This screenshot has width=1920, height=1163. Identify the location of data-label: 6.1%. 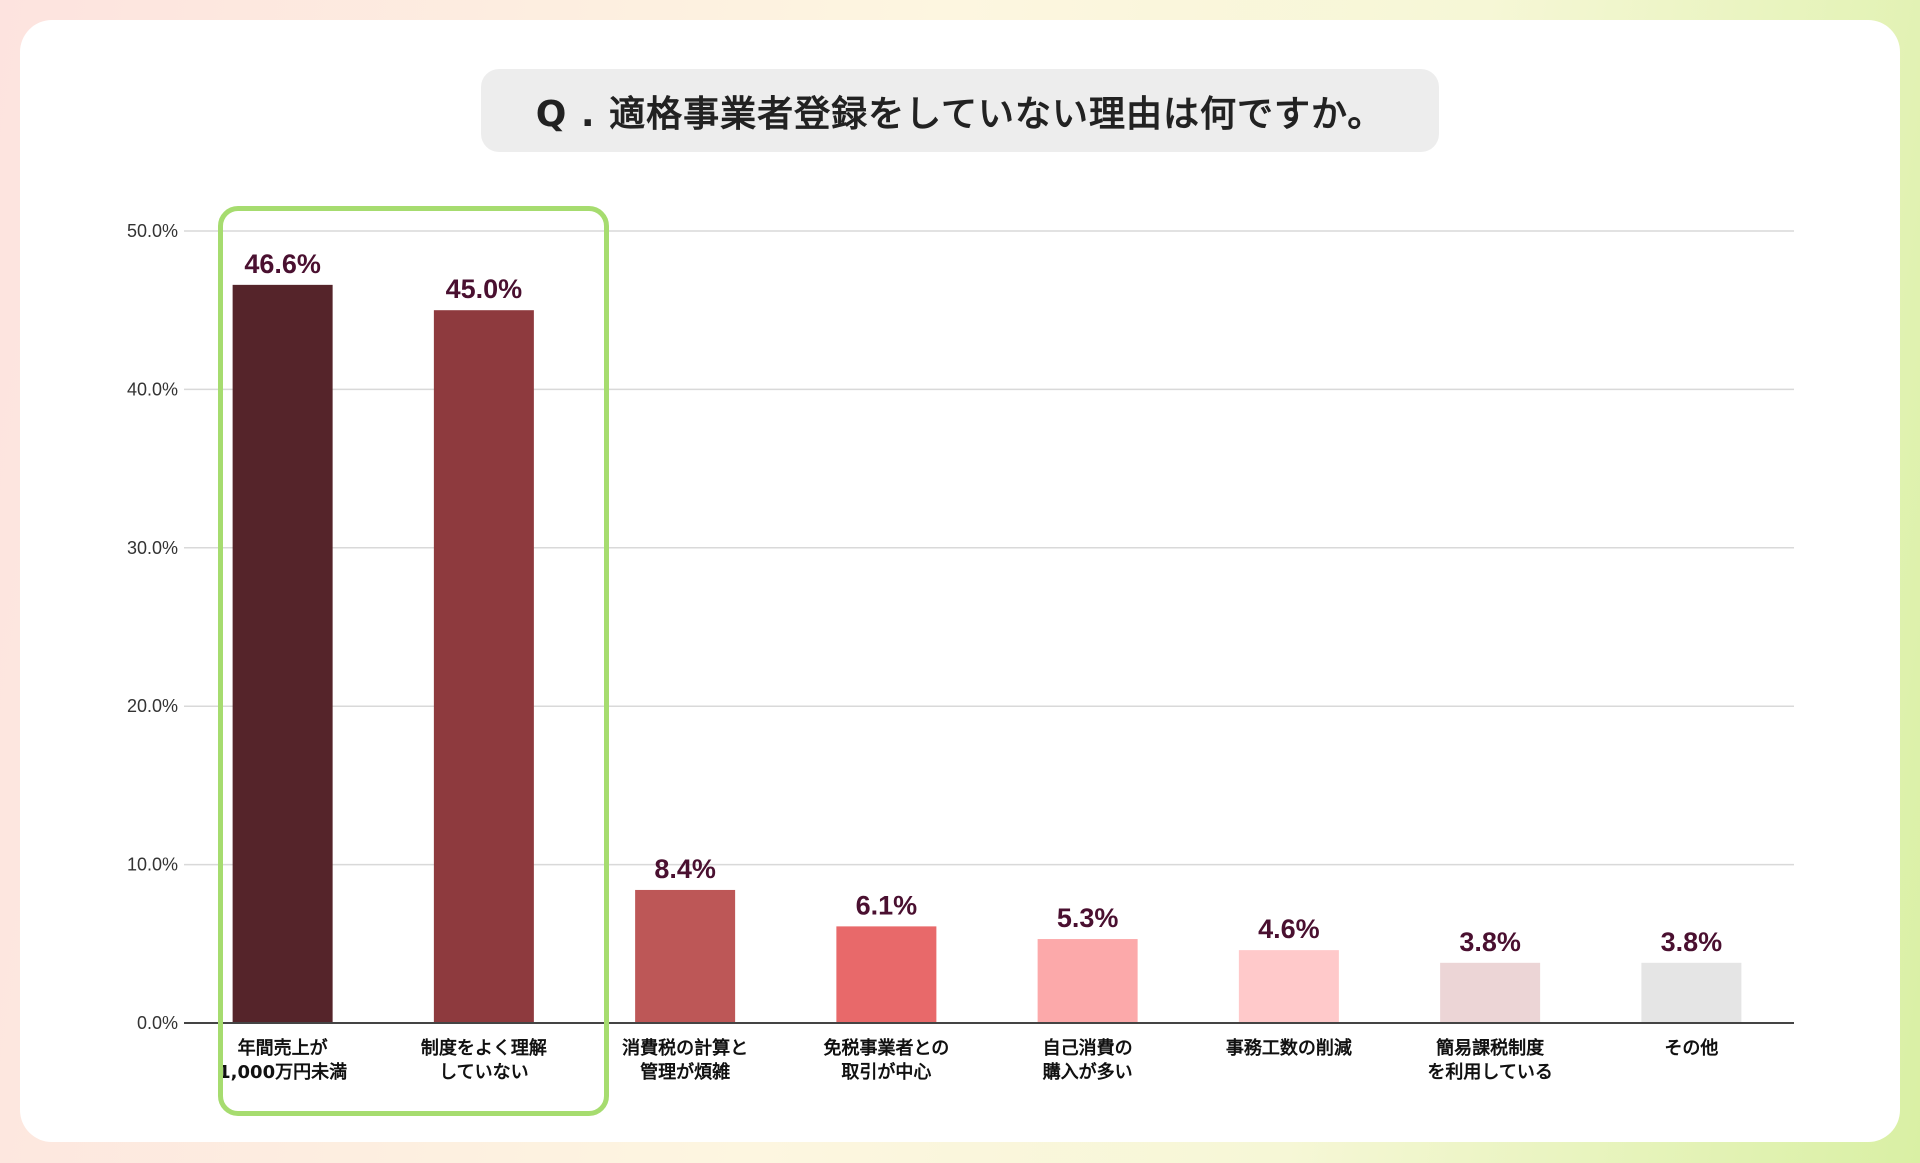
(887, 905).